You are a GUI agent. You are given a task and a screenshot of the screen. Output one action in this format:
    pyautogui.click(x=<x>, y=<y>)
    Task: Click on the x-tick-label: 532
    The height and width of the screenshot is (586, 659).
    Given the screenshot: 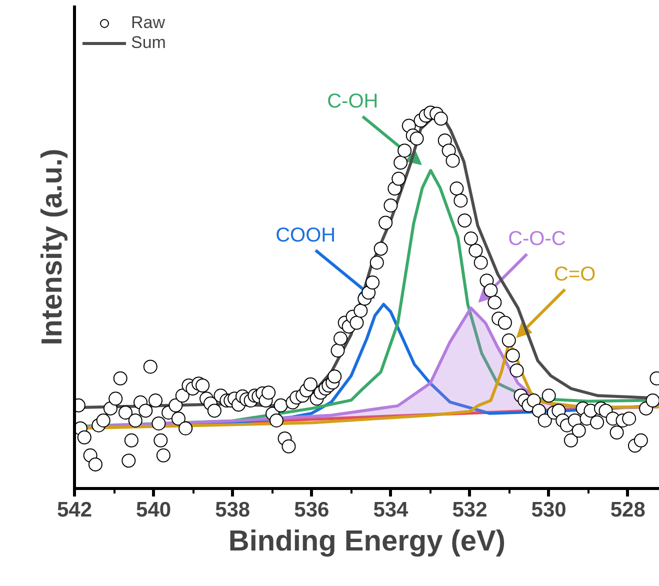 What is the action you would take?
    pyautogui.click(x=470, y=510)
    